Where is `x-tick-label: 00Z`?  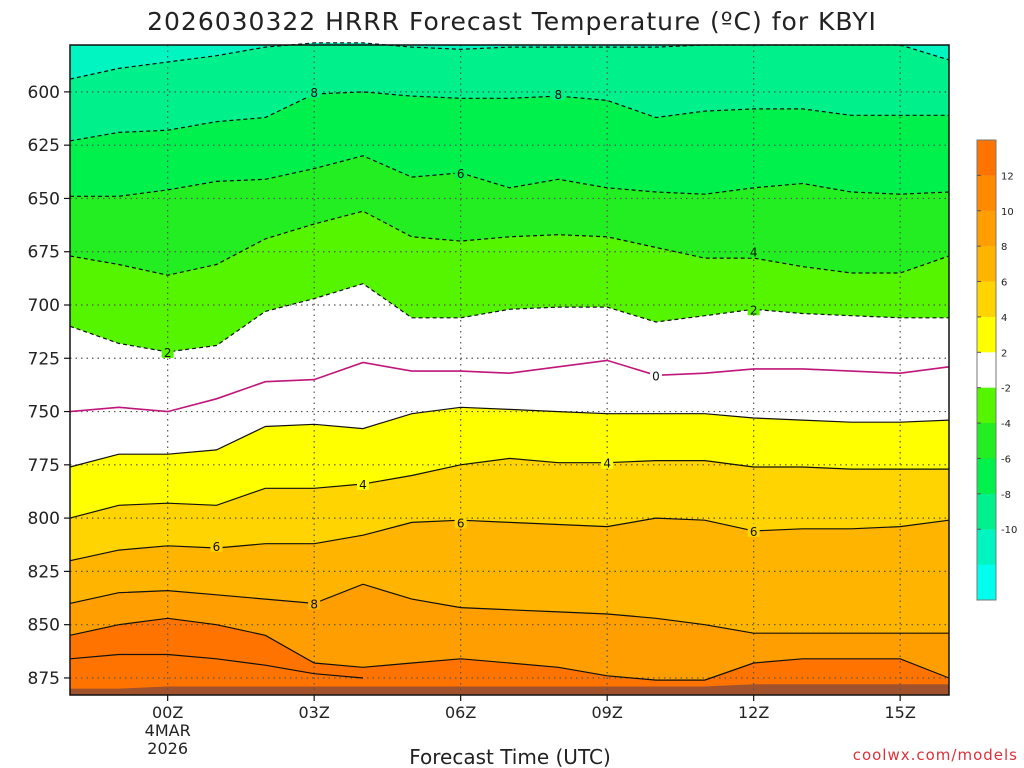 x-tick-label: 00Z is located at coordinates (167, 712).